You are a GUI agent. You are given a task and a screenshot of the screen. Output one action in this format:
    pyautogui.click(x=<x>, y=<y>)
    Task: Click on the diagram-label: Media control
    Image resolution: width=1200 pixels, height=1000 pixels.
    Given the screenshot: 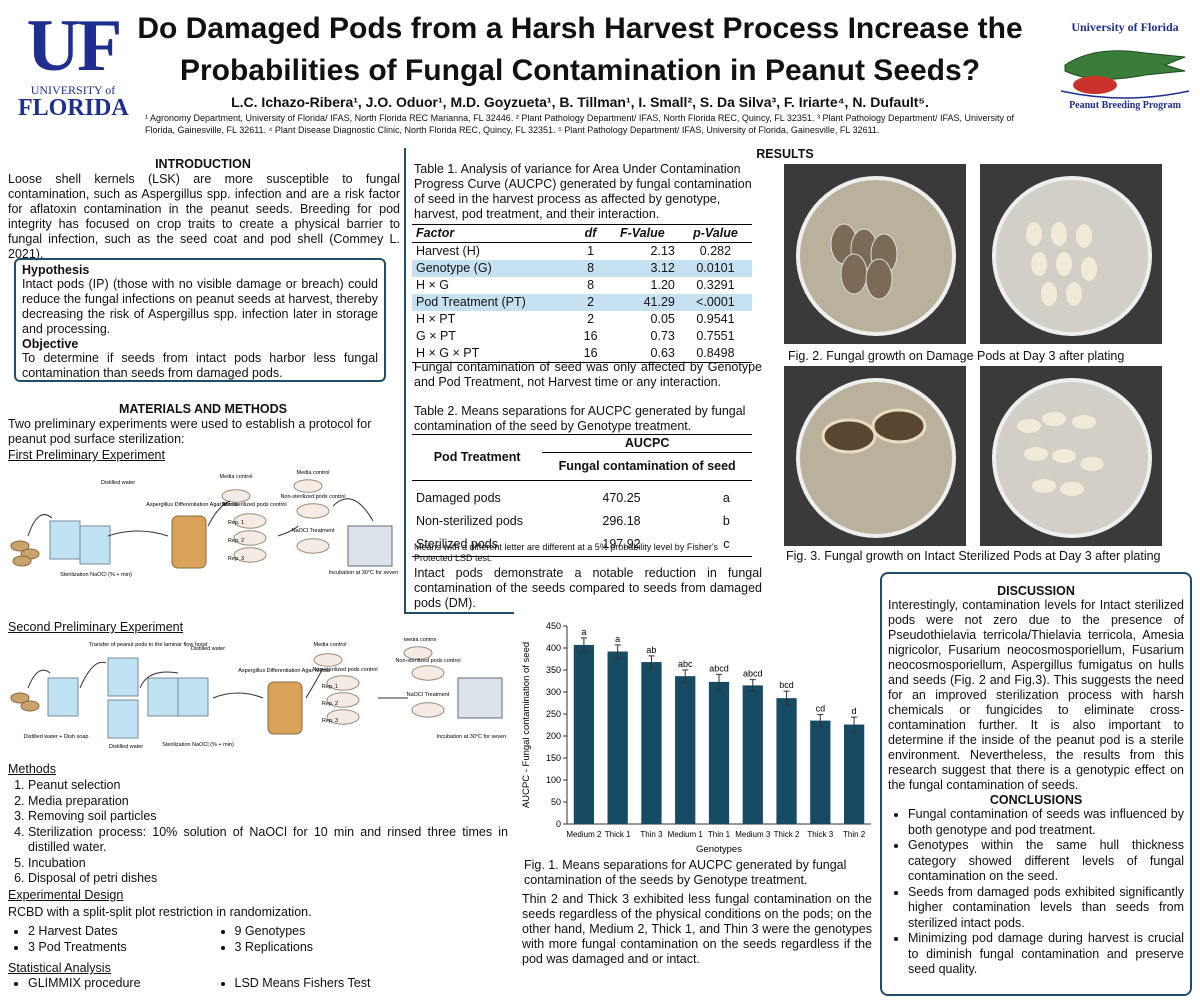 What is the action you would take?
    pyautogui.click(x=419, y=640)
    